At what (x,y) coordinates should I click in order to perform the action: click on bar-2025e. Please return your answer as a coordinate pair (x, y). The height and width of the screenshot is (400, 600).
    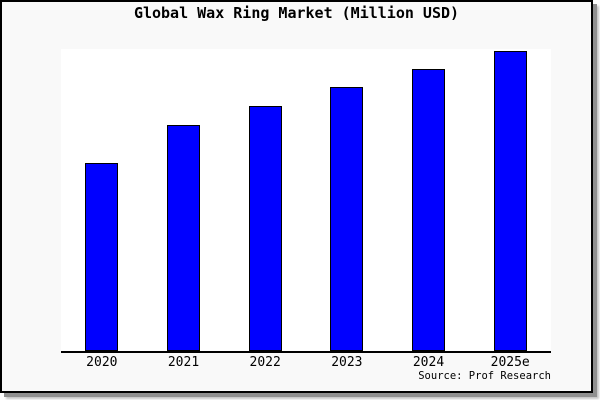
    Looking at the image, I should click on (510, 201).